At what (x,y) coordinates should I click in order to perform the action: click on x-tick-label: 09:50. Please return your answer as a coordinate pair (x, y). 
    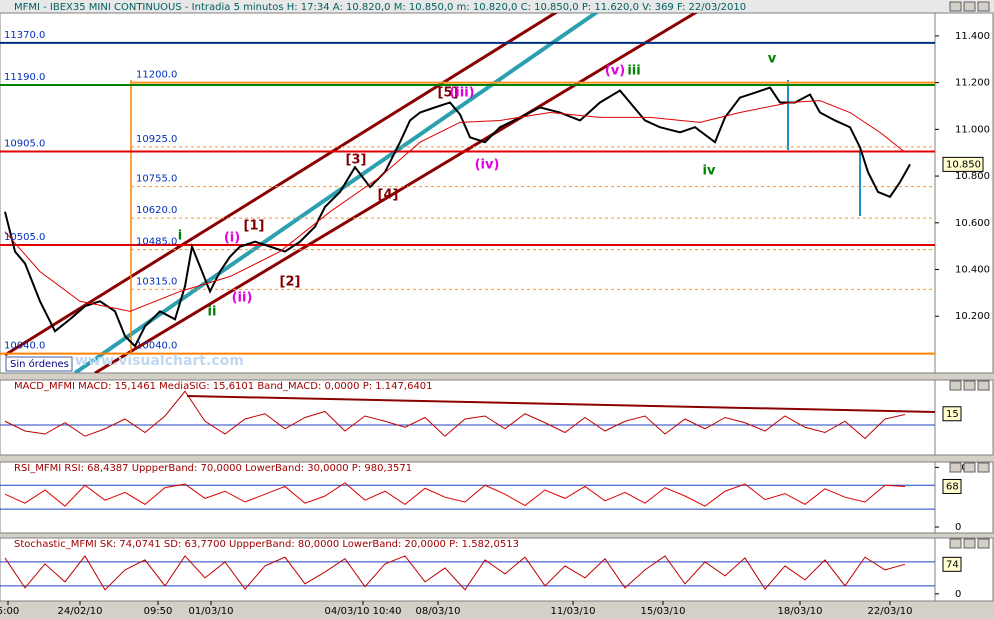
    Looking at the image, I should click on (158, 611).